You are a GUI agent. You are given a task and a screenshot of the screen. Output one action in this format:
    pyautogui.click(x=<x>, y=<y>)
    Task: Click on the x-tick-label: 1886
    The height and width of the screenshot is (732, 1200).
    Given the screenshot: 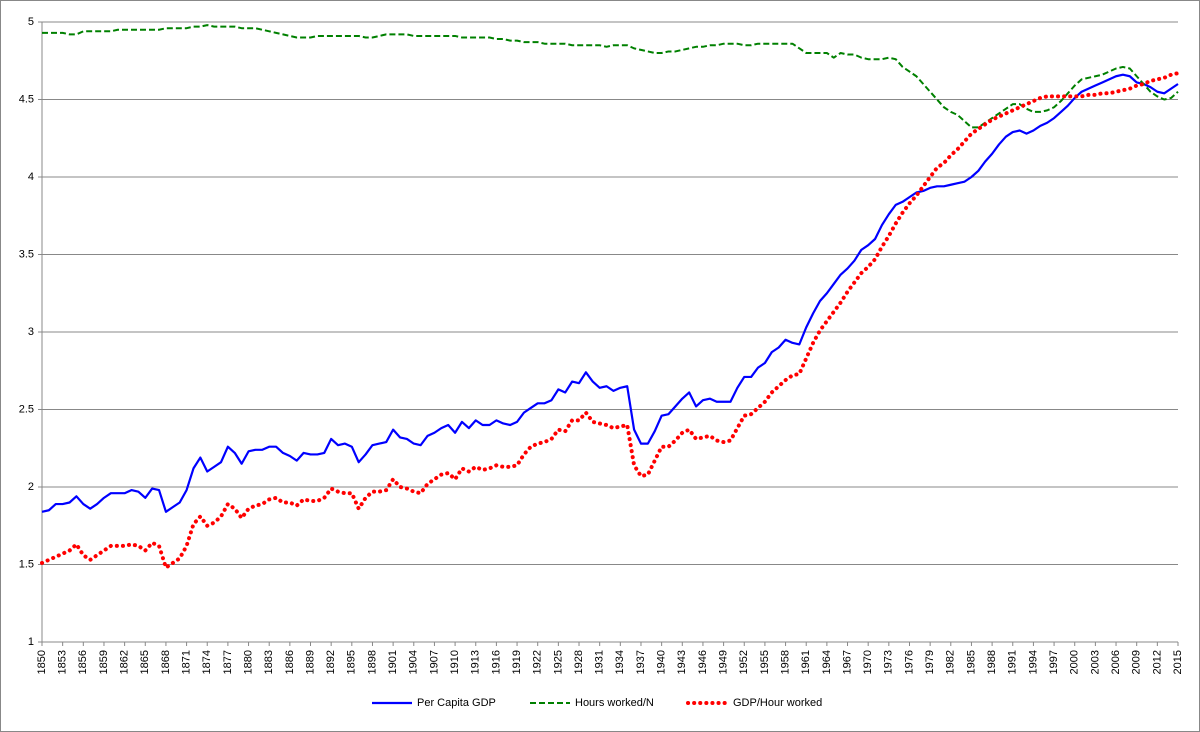 What is the action you would take?
    pyautogui.click(x=290, y=662)
    